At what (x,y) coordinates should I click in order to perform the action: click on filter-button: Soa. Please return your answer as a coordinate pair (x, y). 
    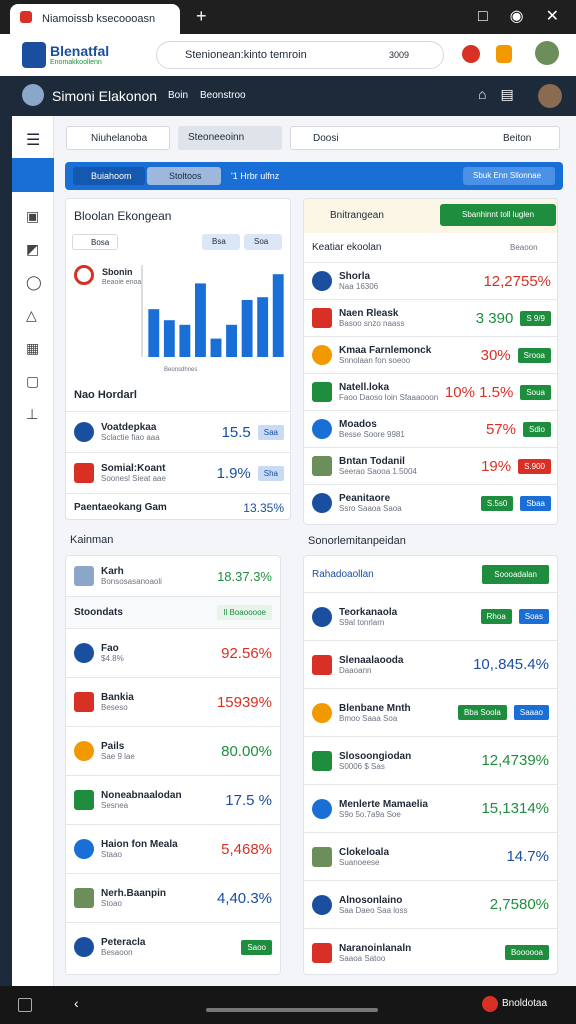
    Looking at the image, I should click on (263, 242).